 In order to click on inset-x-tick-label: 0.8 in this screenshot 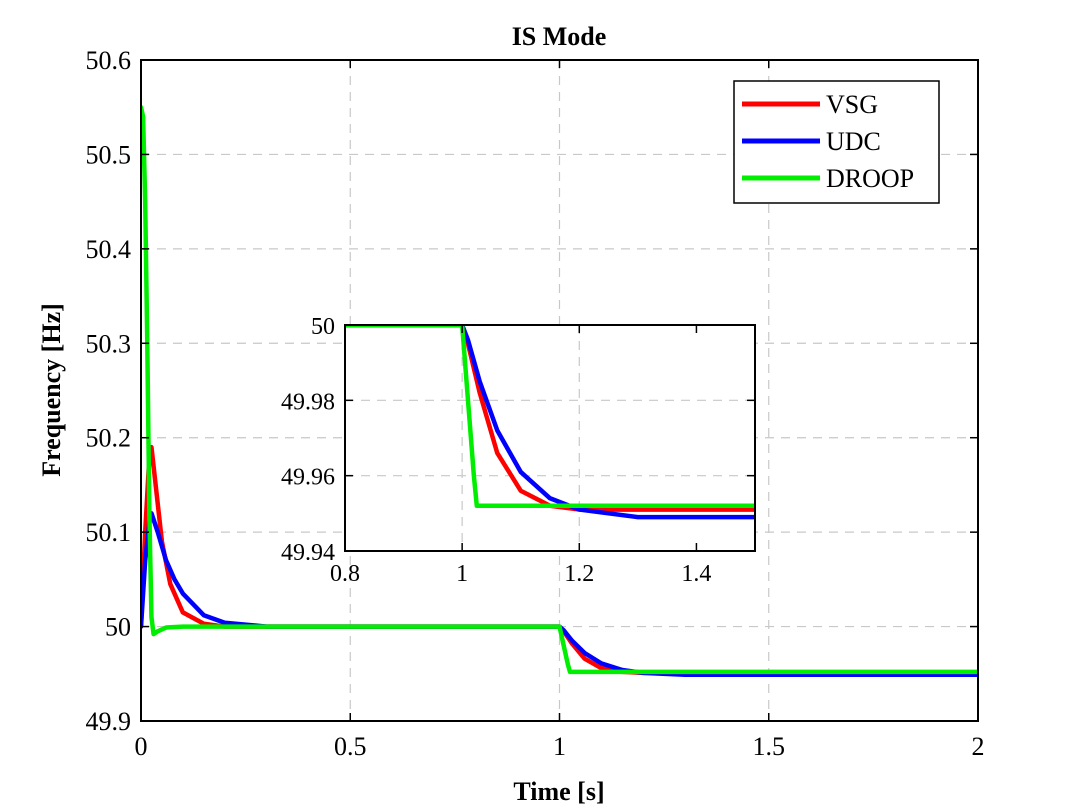, I will do `click(345, 574)`.